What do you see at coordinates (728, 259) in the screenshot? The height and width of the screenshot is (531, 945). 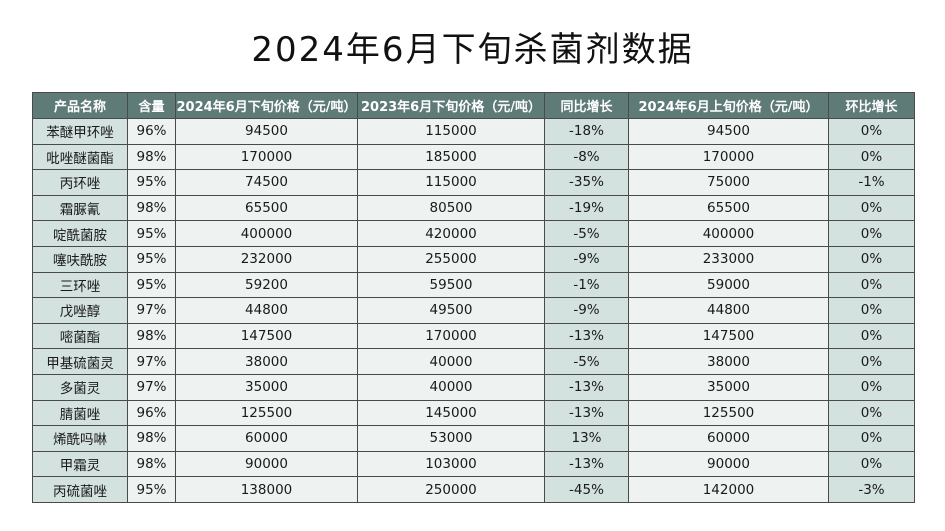 I see `price-2024-early-june-cell: 233000` at bounding box center [728, 259].